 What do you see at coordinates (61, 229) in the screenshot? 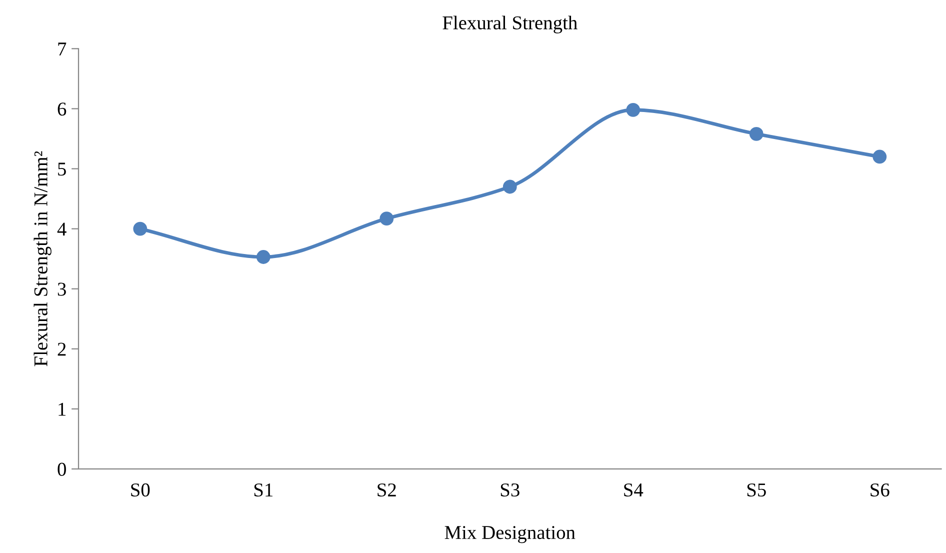
I see `y-tick-label: 4` at bounding box center [61, 229].